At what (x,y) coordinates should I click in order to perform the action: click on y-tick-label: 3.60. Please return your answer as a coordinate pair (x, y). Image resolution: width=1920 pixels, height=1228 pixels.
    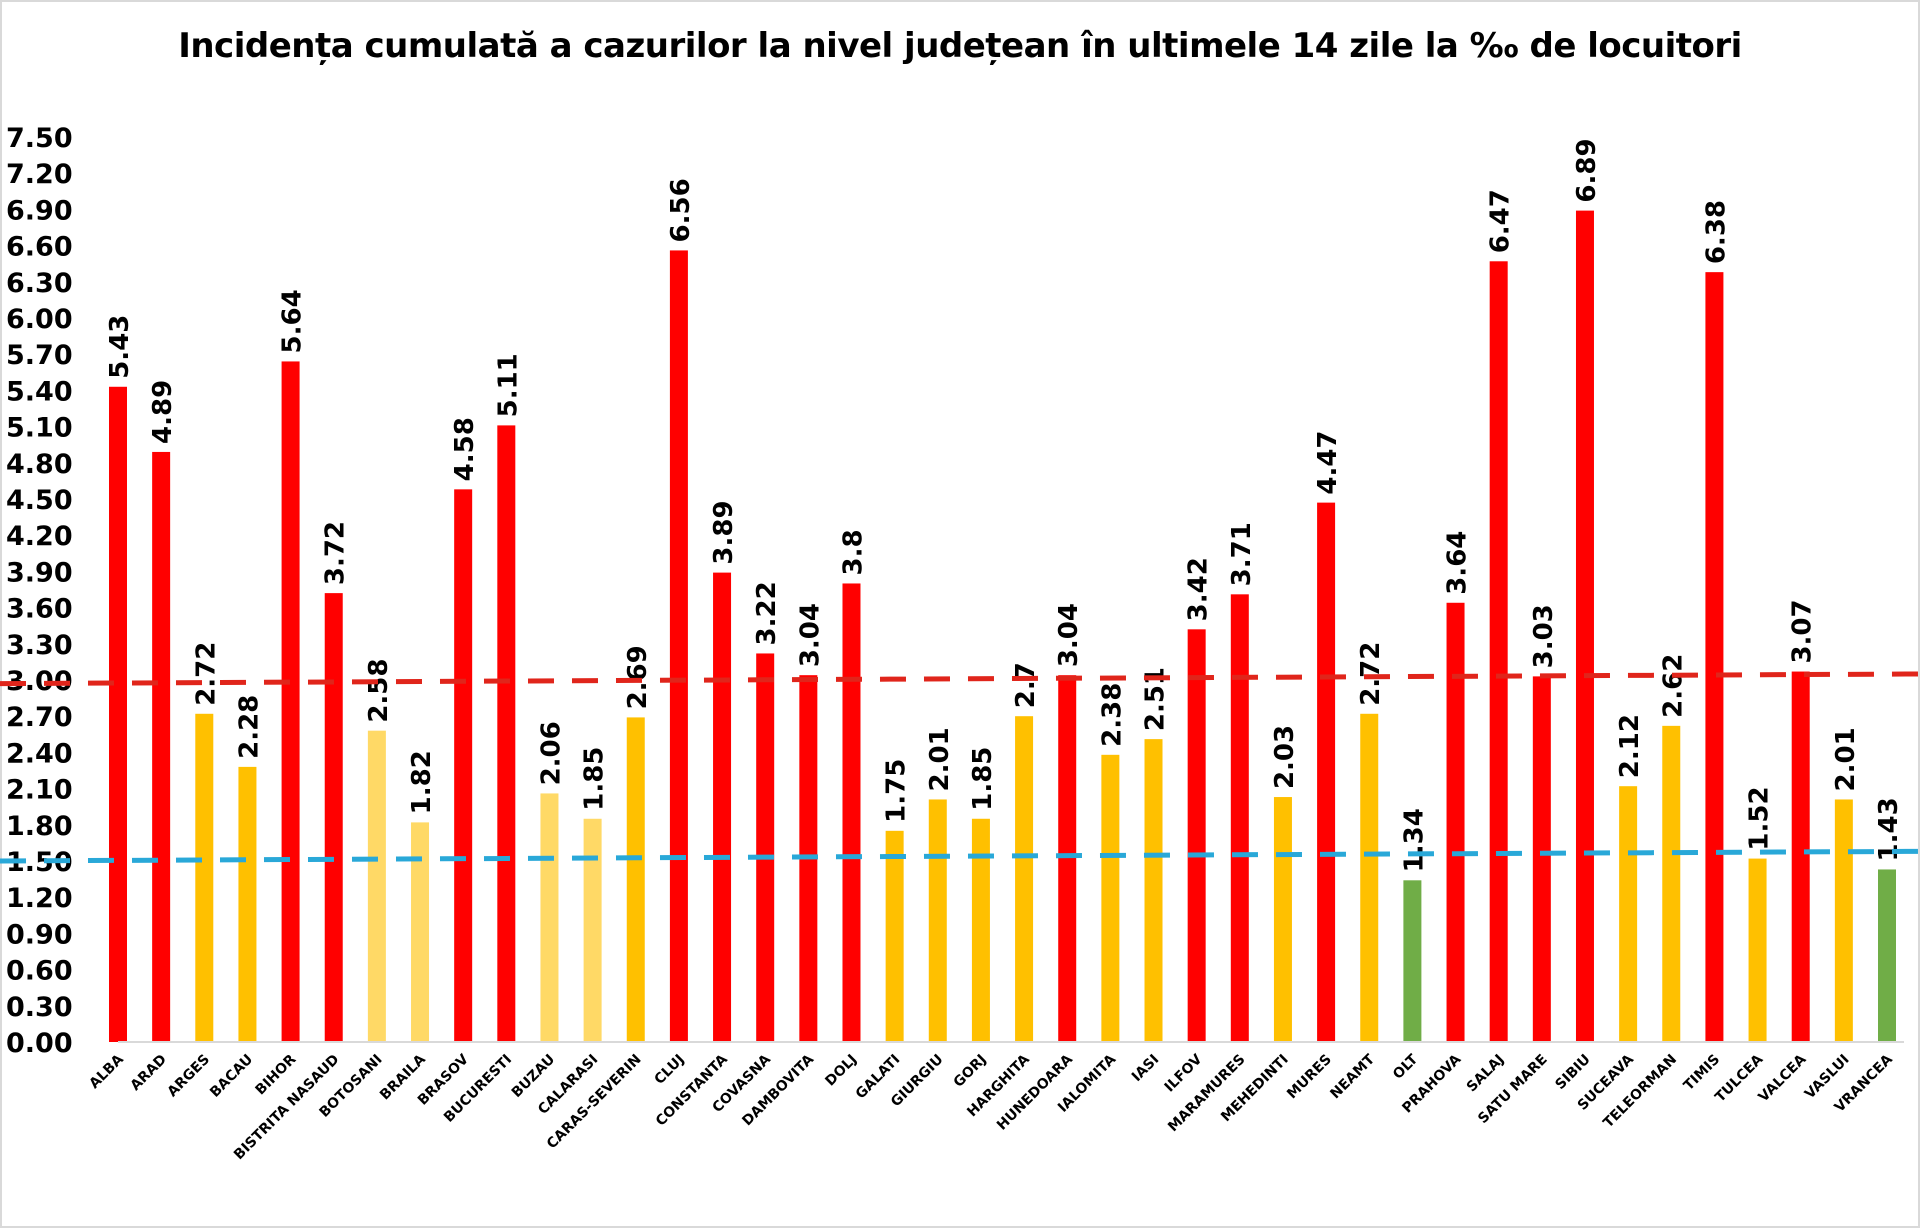
    Looking at the image, I should click on (39, 609).